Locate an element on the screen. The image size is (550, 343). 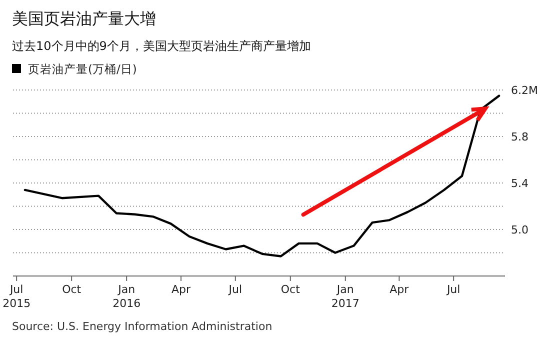
title: 美国页岩油产量大增 is located at coordinates (84, 18).